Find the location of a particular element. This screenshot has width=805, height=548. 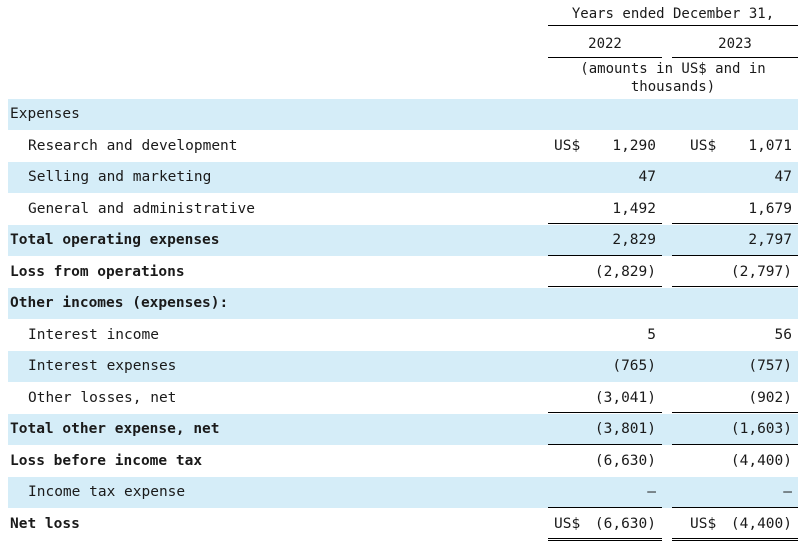

table-row: Interest income 5 56 is located at coordinates (403, 335).